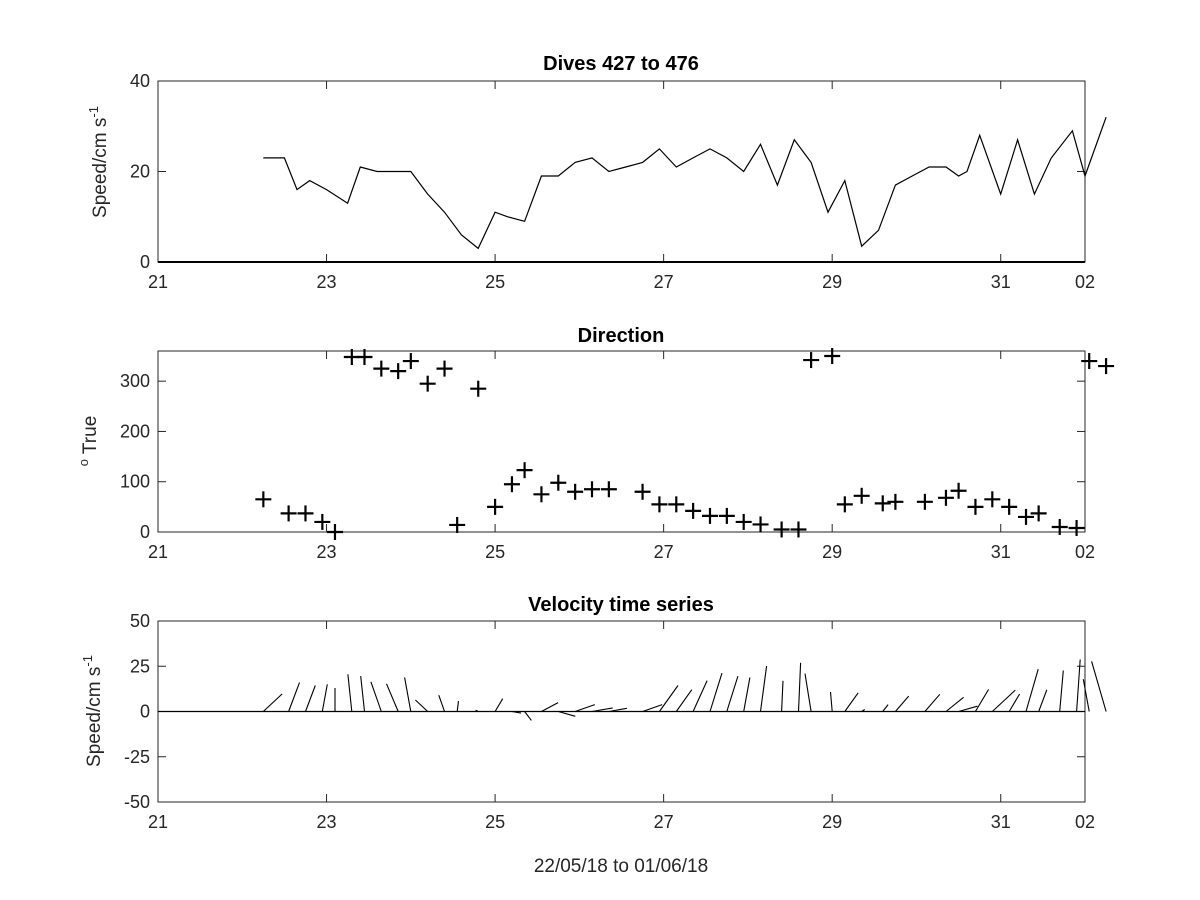  I want to click on panel-velocity-x-tick-label: 25, so click(495, 822).